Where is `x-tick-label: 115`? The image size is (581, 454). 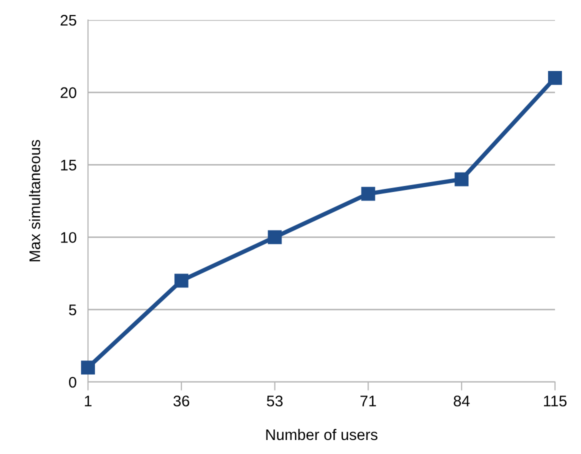
x-tick-label: 115 is located at coordinates (555, 401).